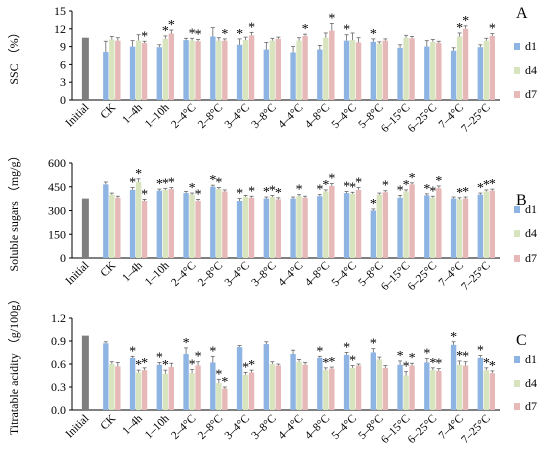 The height and width of the screenshot is (457, 550). Describe the element at coordinates (60, 11) in the screenshot. I see `y-tick-label: 15` at that location.